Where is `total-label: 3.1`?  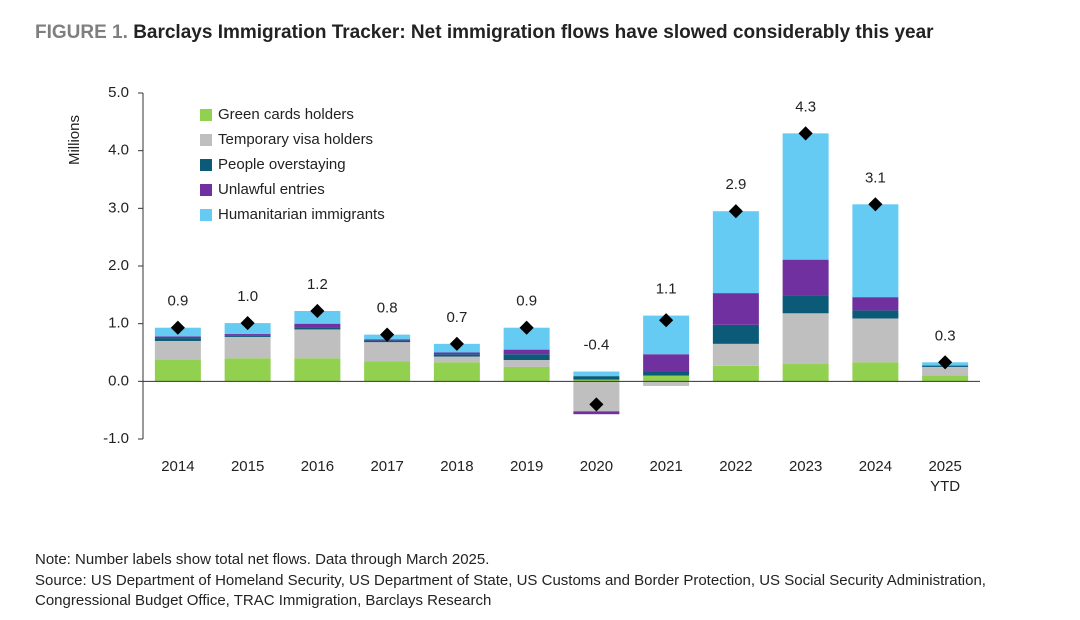 total-label: 3.1 is located at coordinates (875, 177).